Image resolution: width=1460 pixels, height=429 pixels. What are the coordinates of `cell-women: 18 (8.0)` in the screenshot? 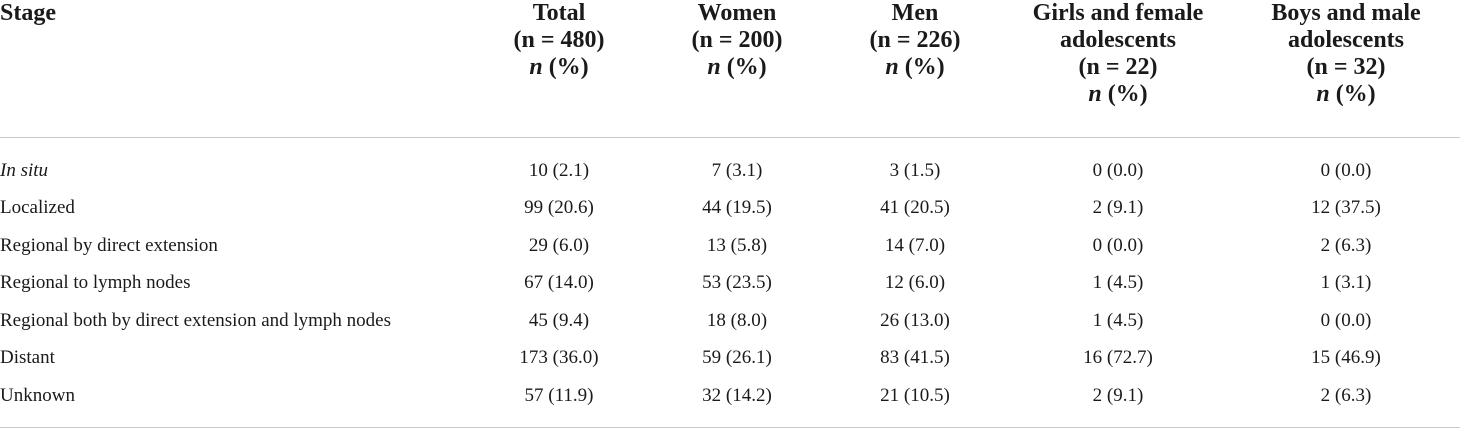 It's located at (737, 320).